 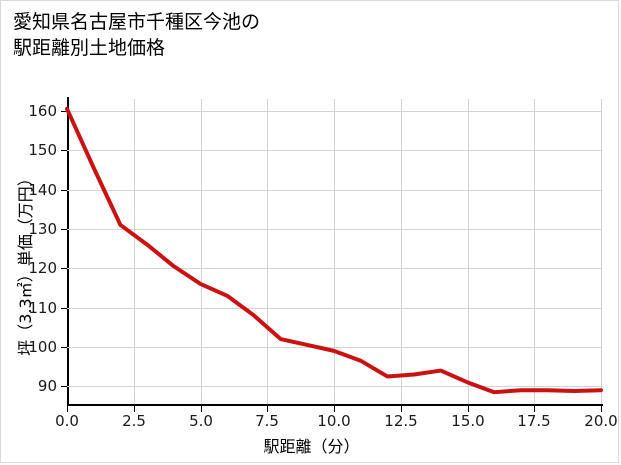 What do you see at coordinates (201, 421) in the screenshot?
I see `x-tick-label: 5.0` at bounding box center [201, 421].